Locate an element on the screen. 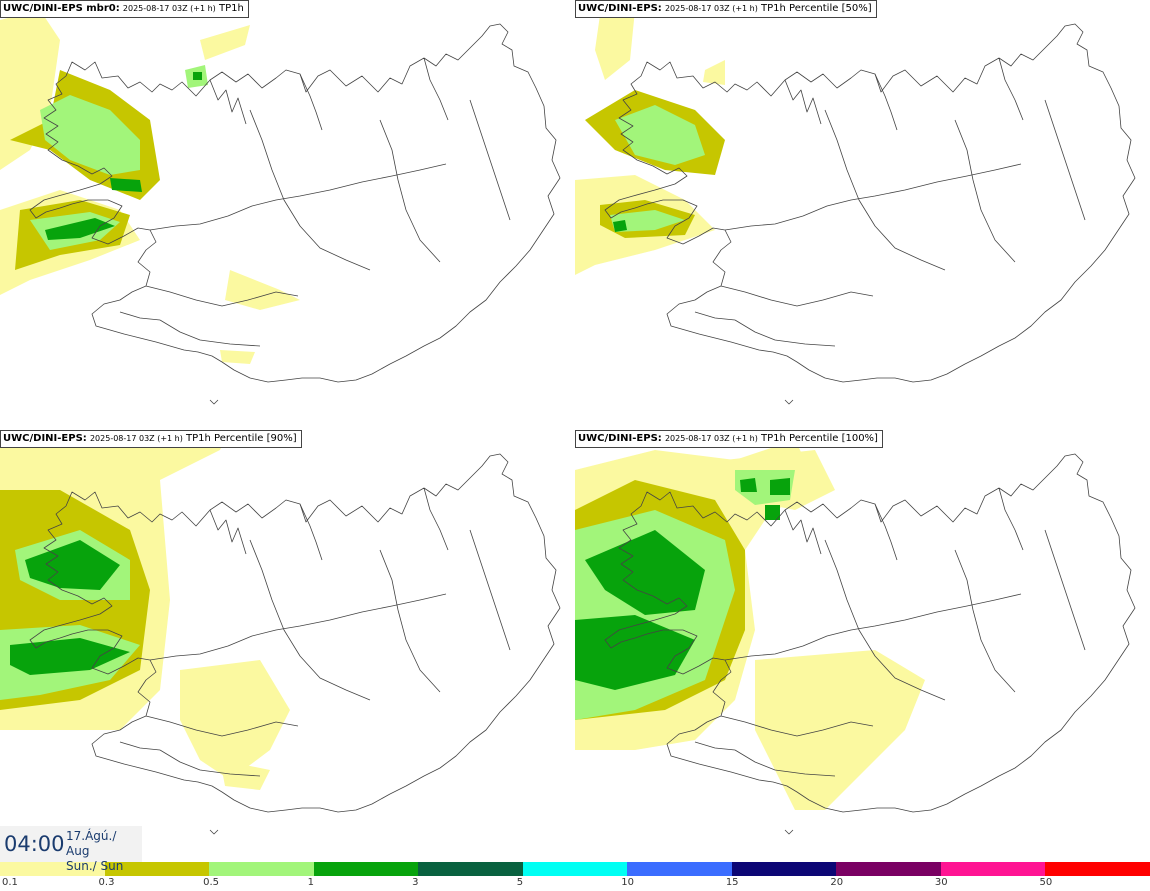  colorbar-tick-label: 20 is located at coordinates (837, 882).